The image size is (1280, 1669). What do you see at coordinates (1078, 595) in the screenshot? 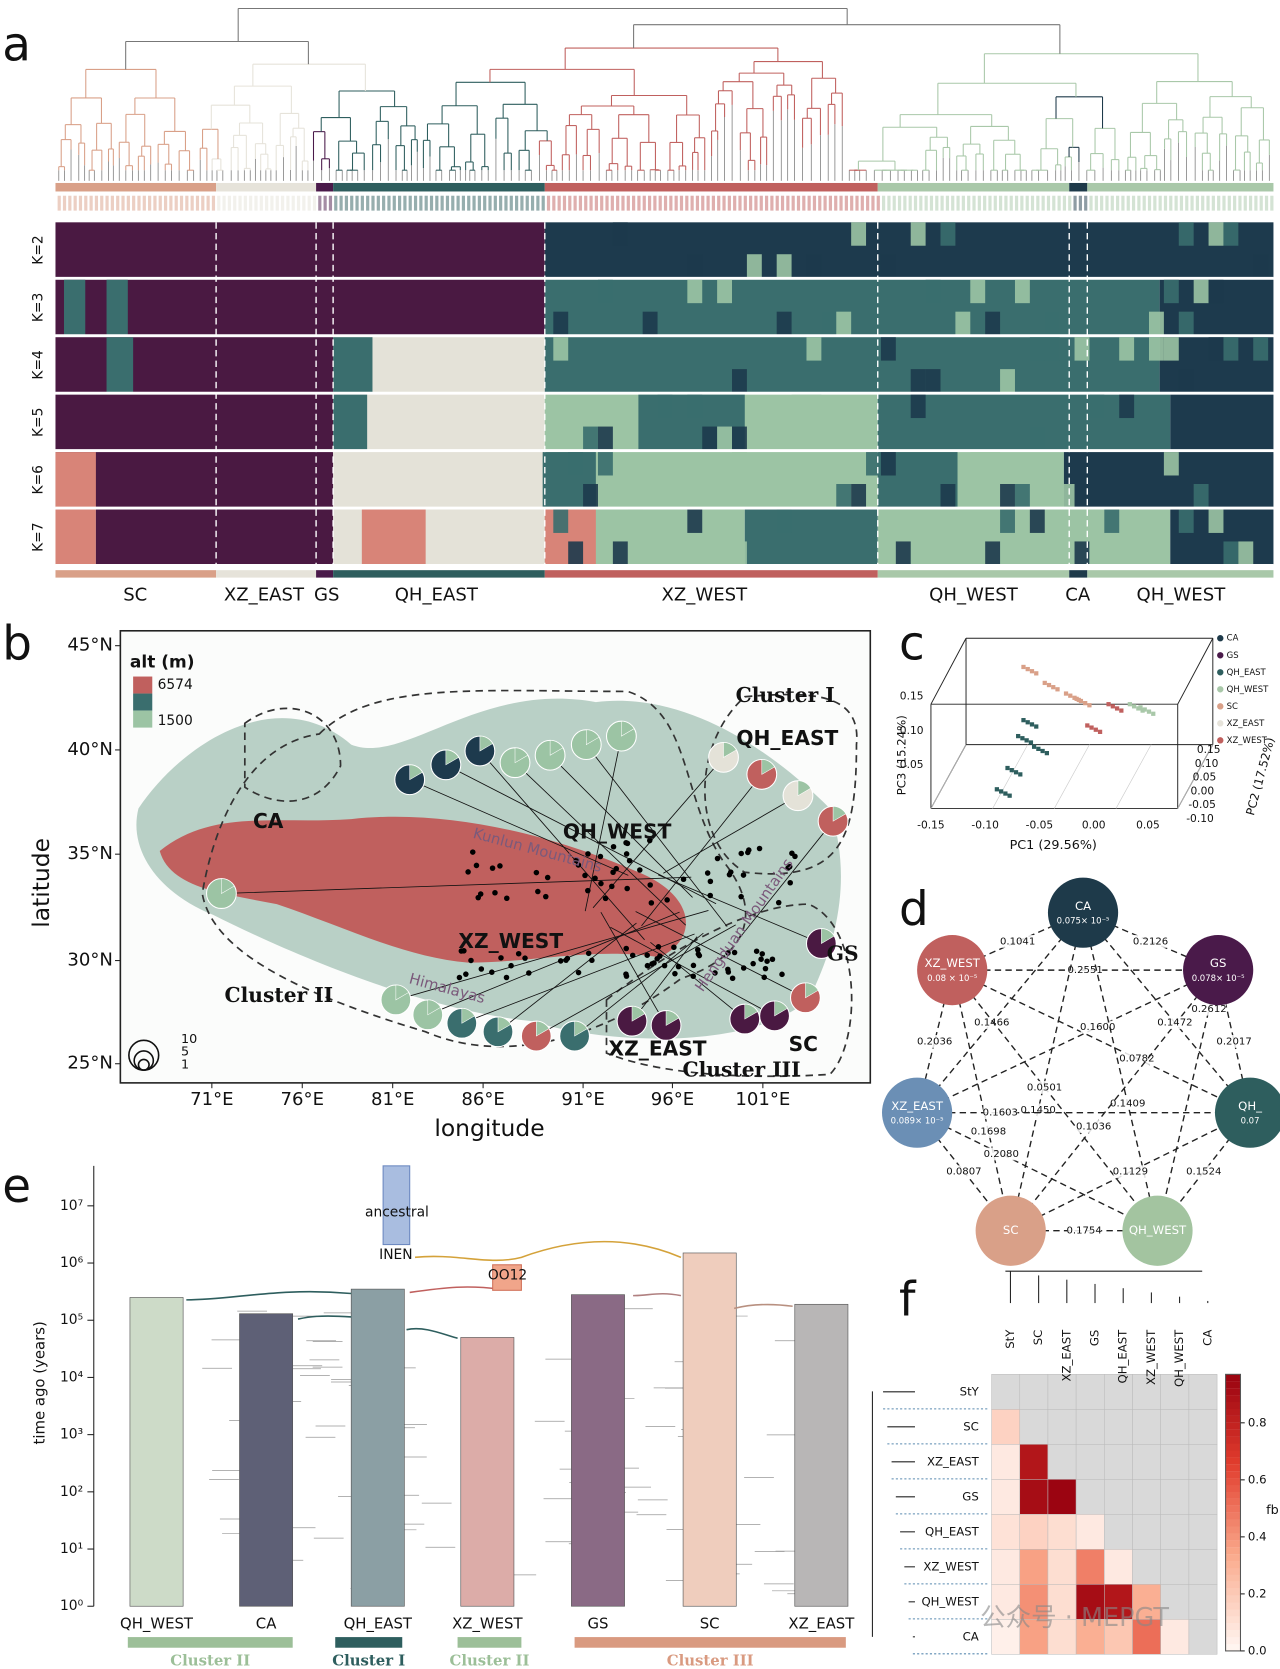
I see `group-label: CA` at bounding box center [1078, 595].